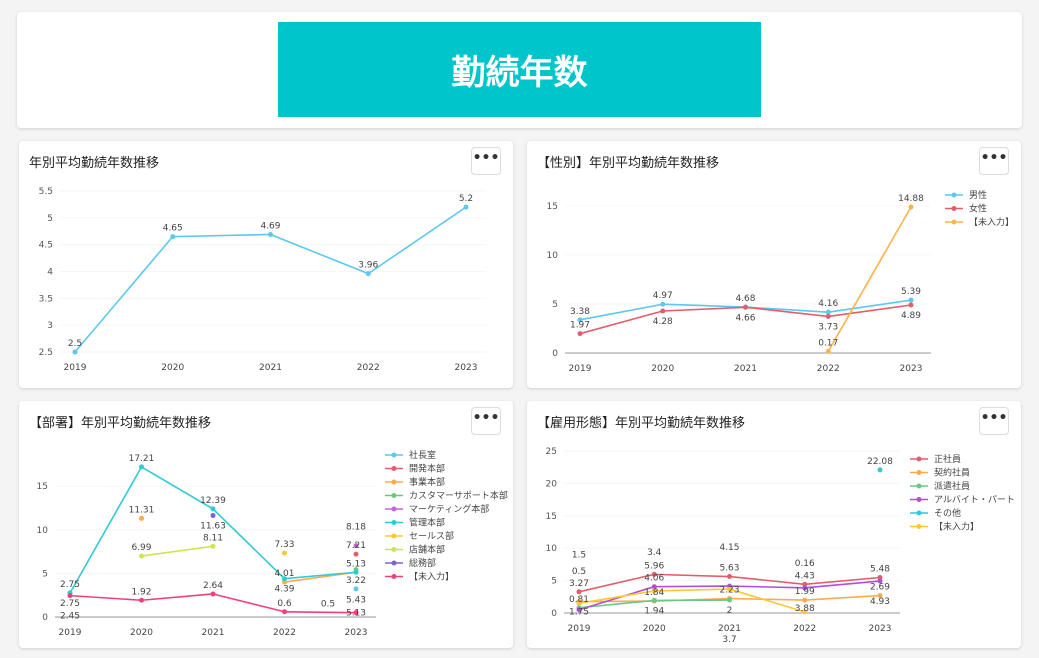 This screenshot has height=658, width=1039. I want to click on data-label: 1.94, so click(654, 611).